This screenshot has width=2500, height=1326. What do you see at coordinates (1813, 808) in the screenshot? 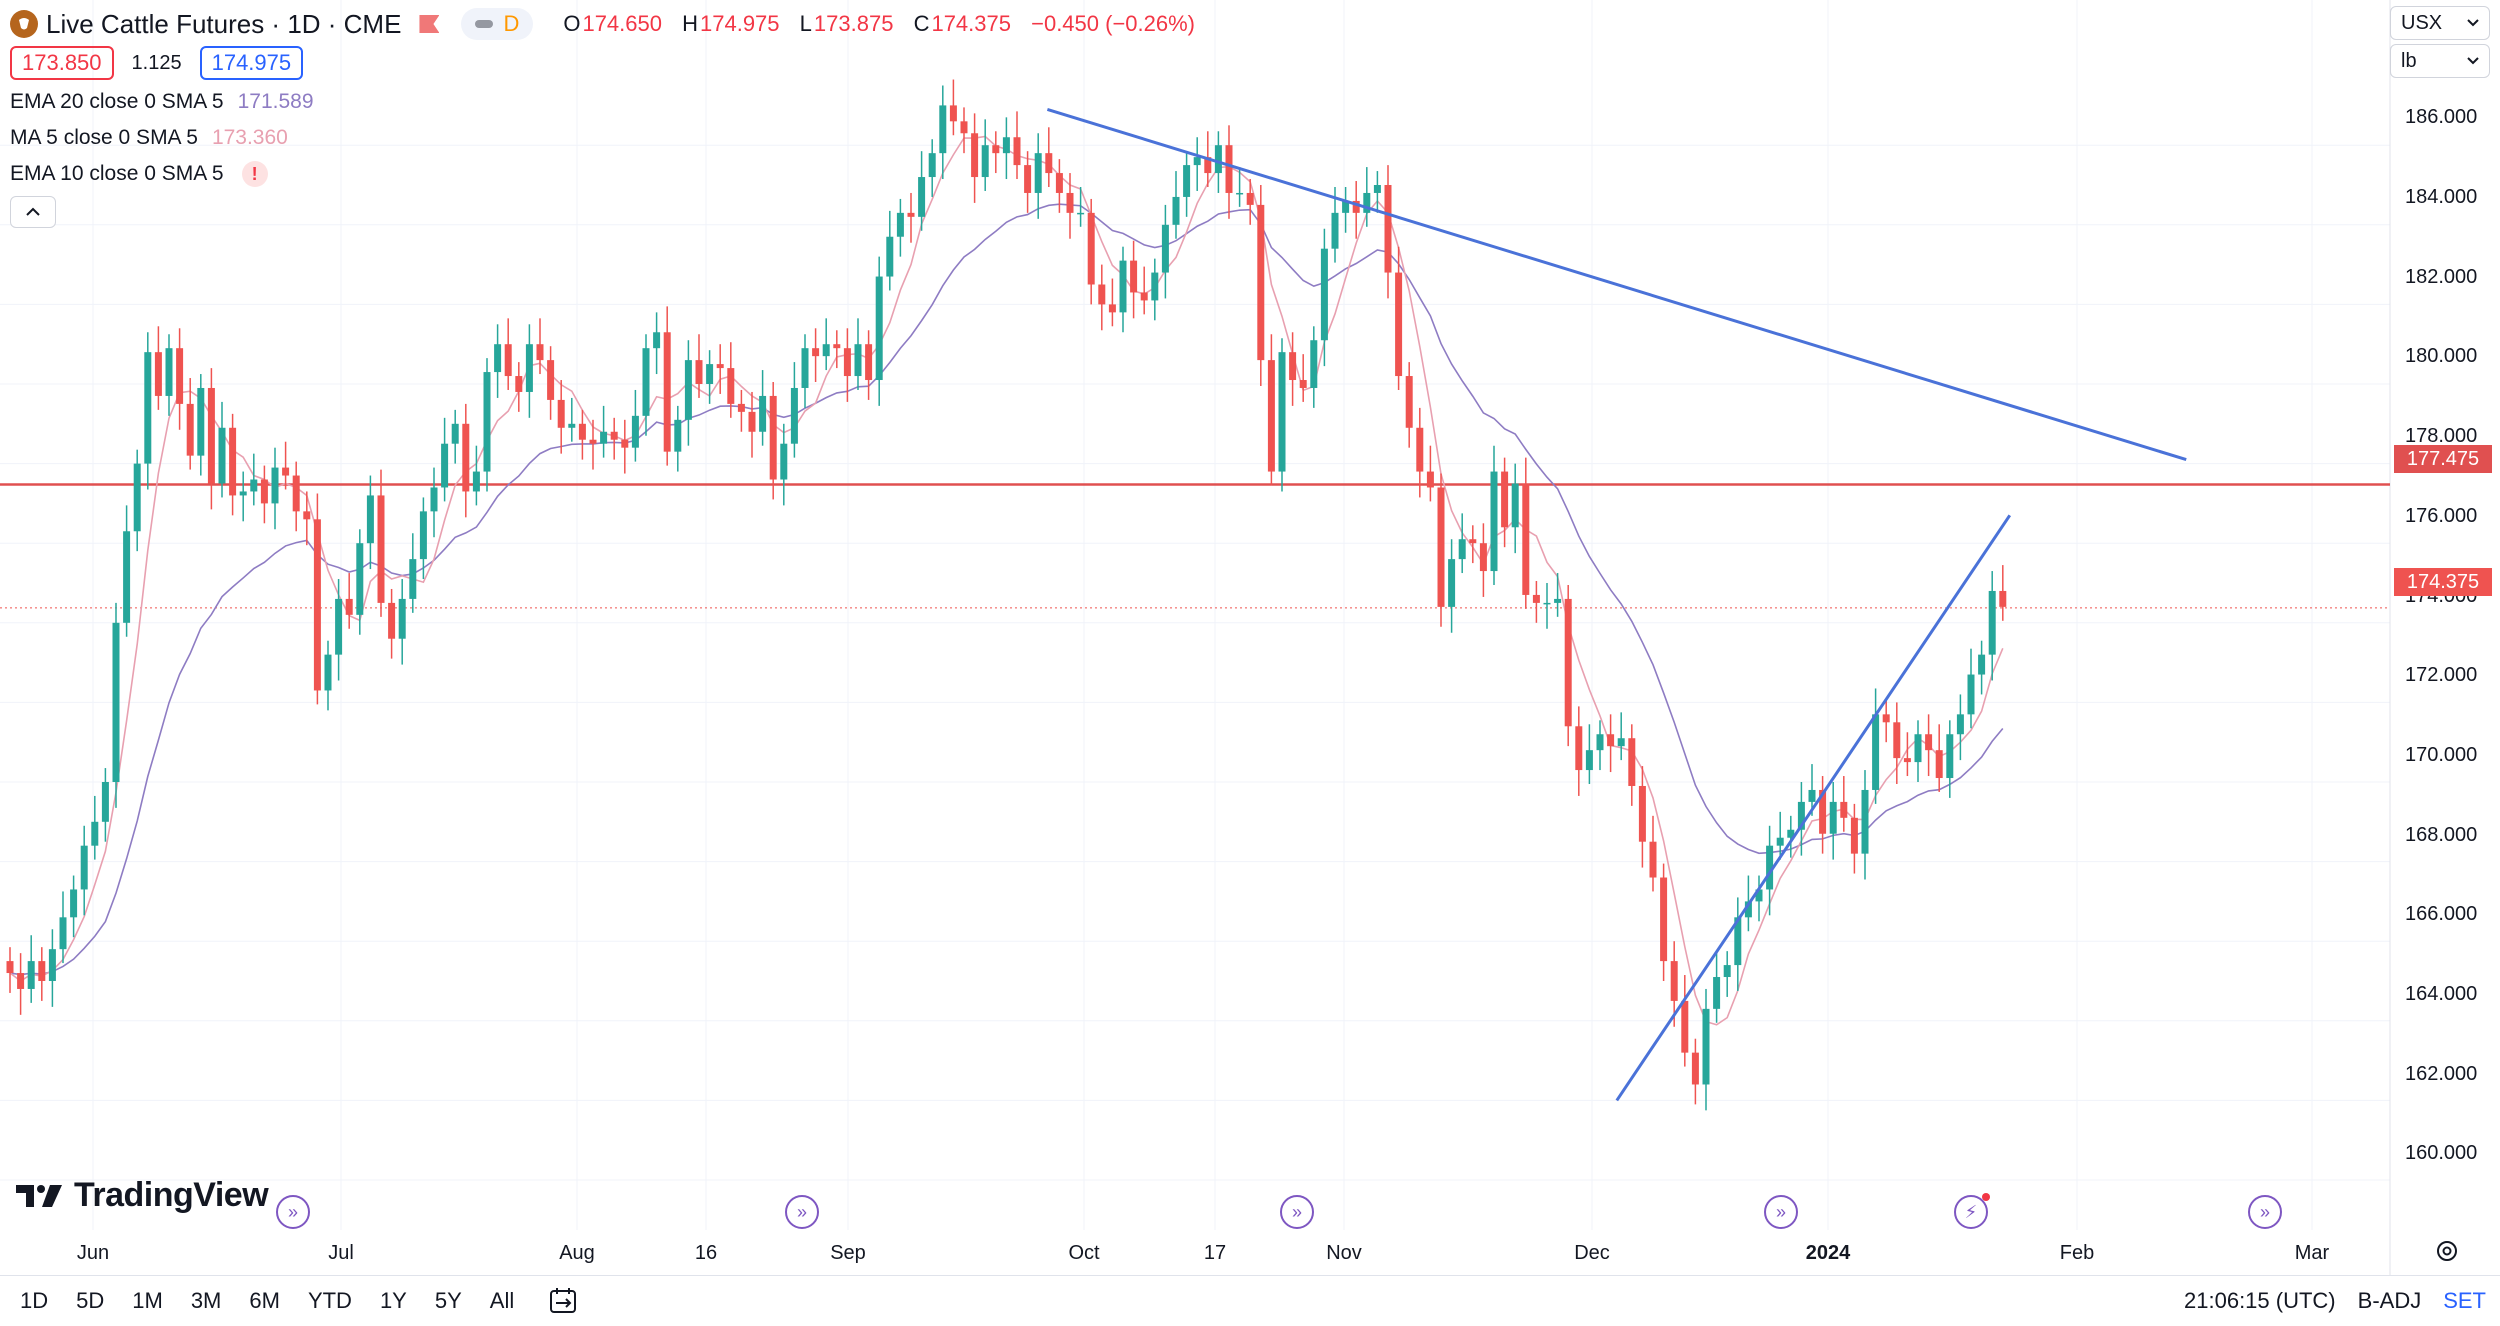
I see `trendline` at bounding box center [1813, 808].